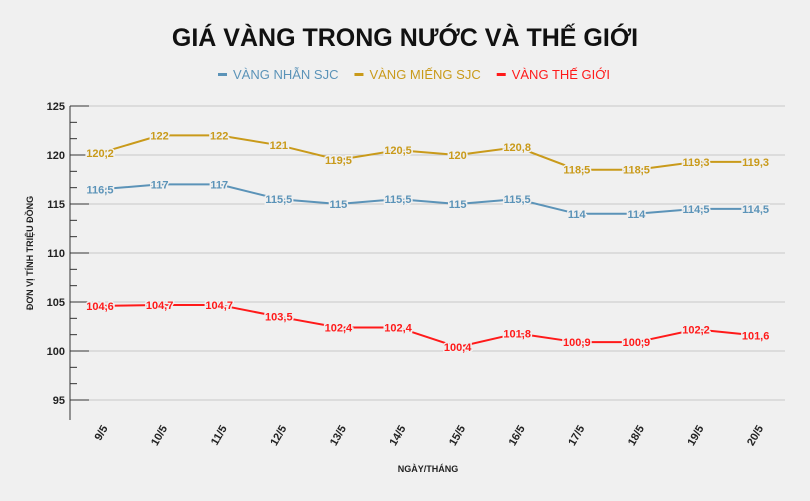 The height and width of the screenshot is (501, 810). I want to click on y-tick-label: 100, so click(56, 352).